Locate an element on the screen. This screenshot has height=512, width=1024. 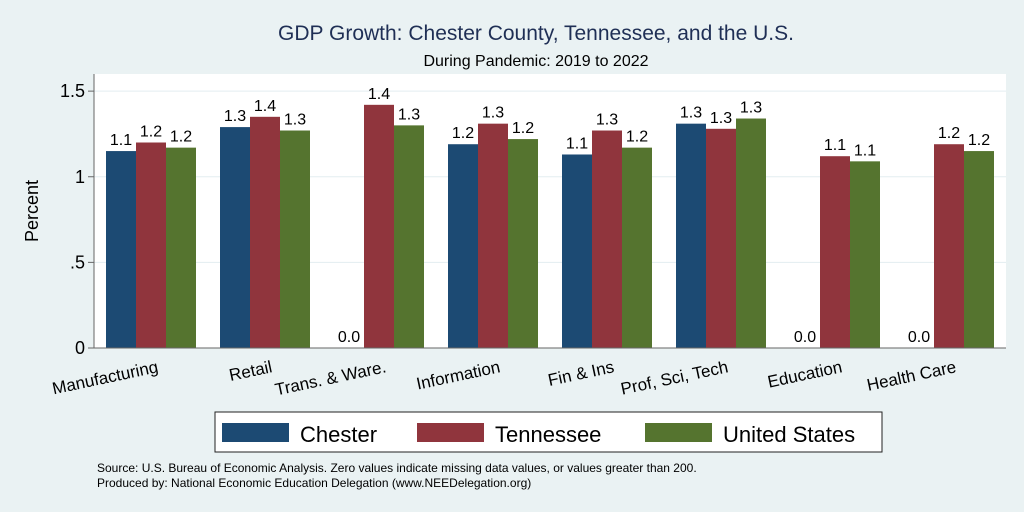
y-tick-label: 1 is located at coordinates (80, 177).